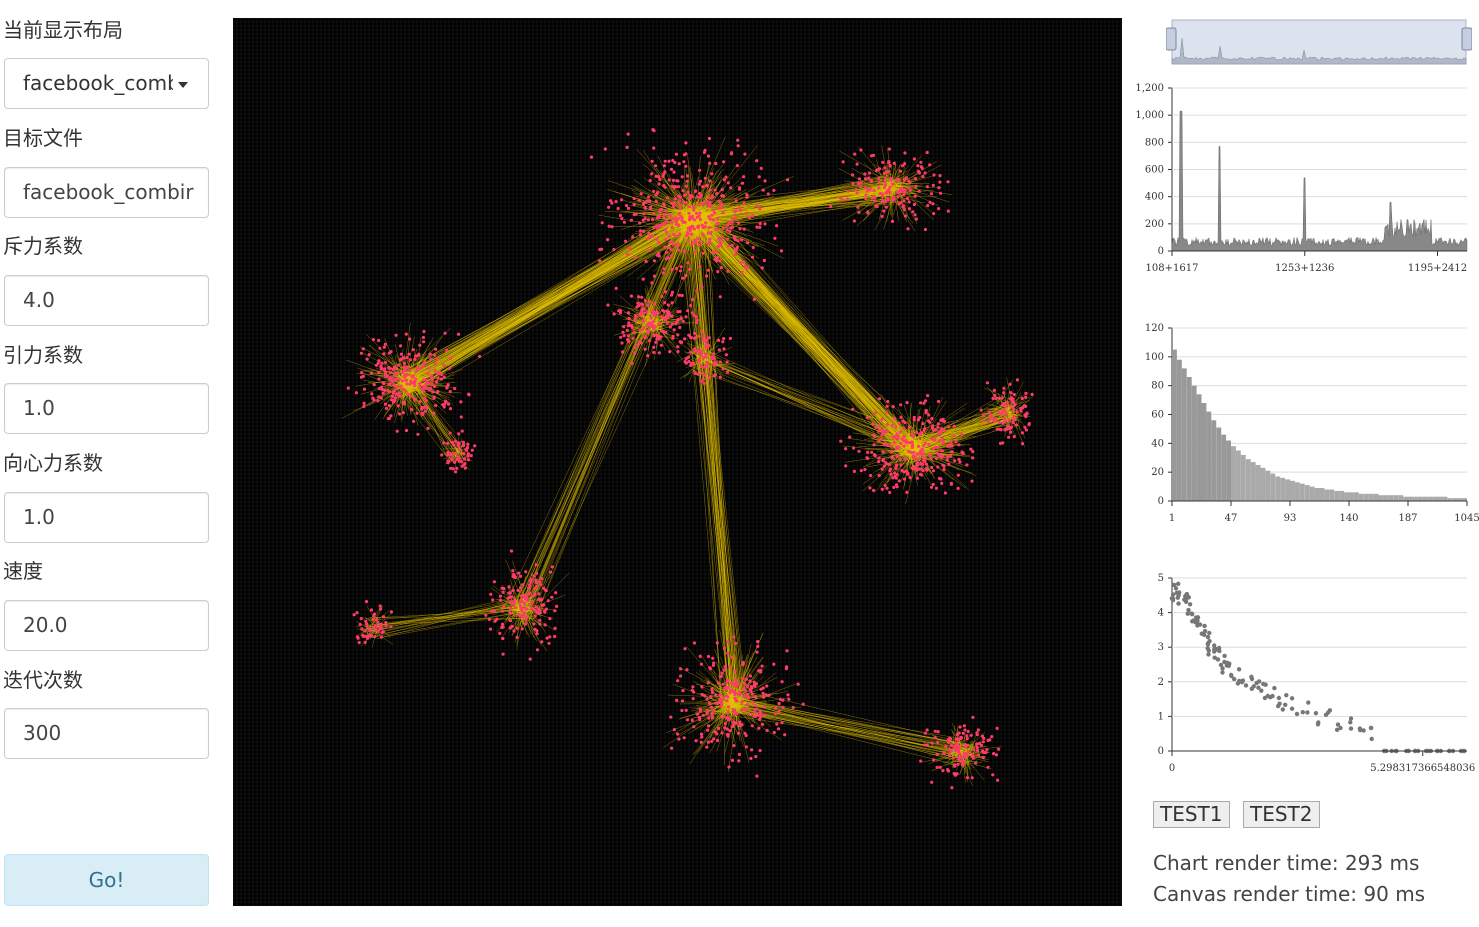 This screenshot has height=927, width=1479. What do you see at coordinates (106, 83) in the screenshot?
I see `layout-select: facebook_comb` at bounding box center [106, 83].